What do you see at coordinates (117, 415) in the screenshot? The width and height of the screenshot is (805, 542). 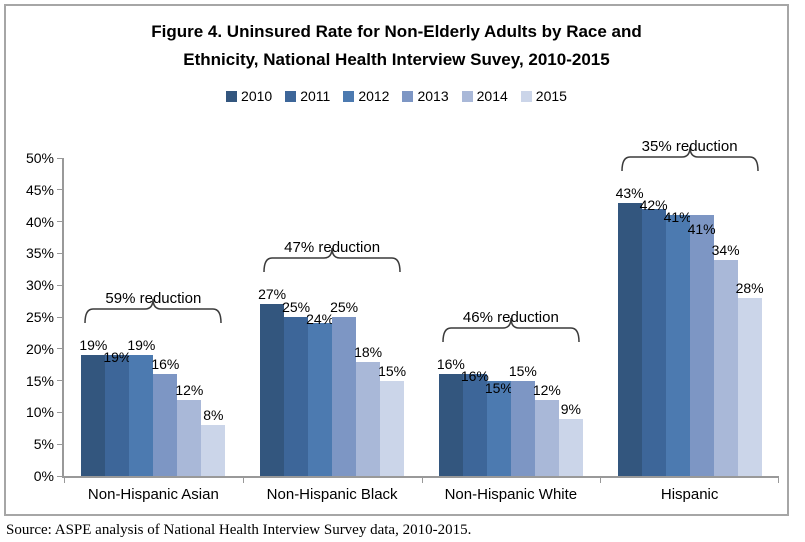 I see `bar-2011-non-hispanic-asian` at bounding box center [117, 415].